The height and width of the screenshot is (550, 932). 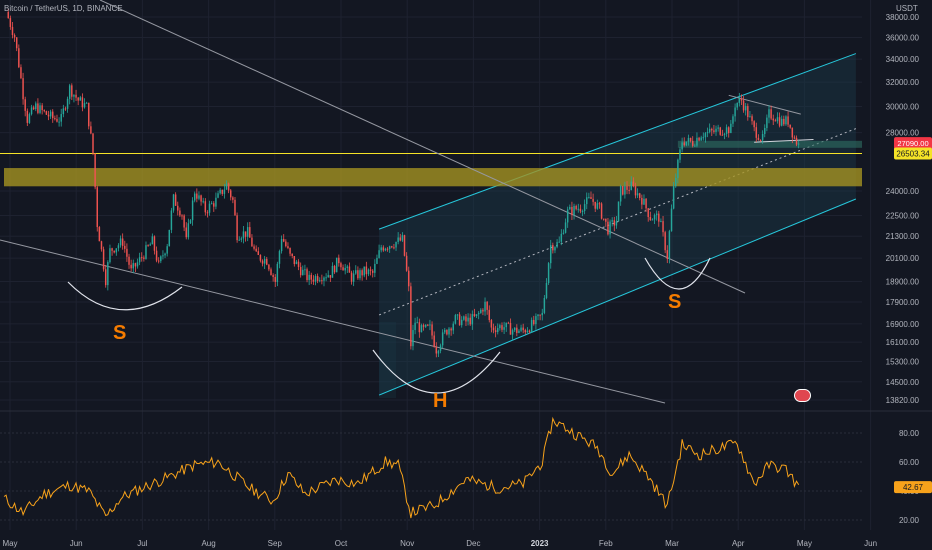 I want to click on rsi-tick-label: 60.00, so click(x=909, y=462).